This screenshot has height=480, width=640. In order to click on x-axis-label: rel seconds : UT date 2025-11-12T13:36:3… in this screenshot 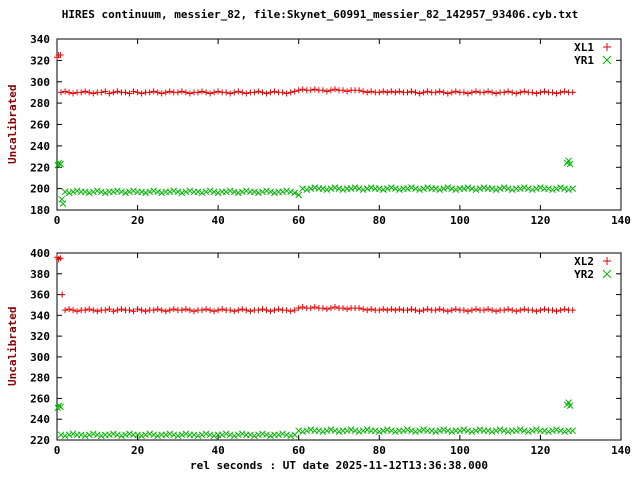, I will do `click(338, 465)`.